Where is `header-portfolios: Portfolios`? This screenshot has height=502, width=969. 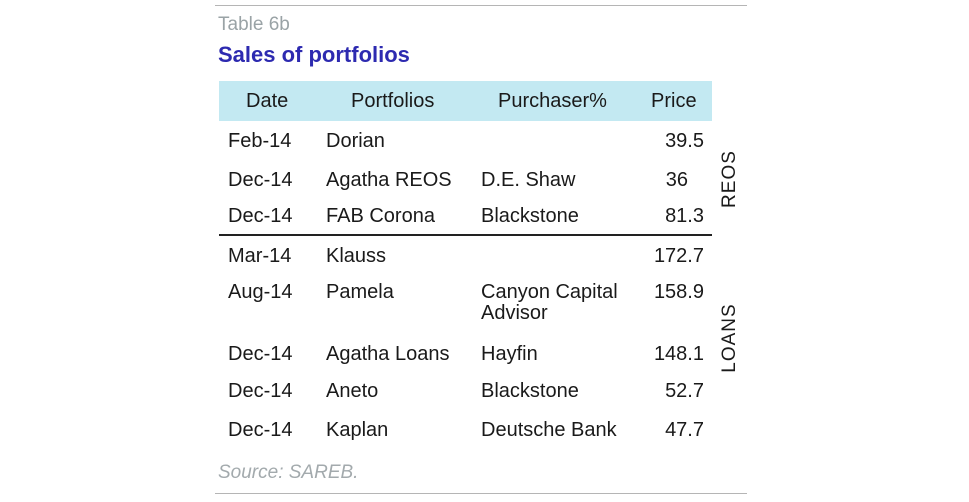 header-portfolios: Portfolios is located at coordinates (393, 101).